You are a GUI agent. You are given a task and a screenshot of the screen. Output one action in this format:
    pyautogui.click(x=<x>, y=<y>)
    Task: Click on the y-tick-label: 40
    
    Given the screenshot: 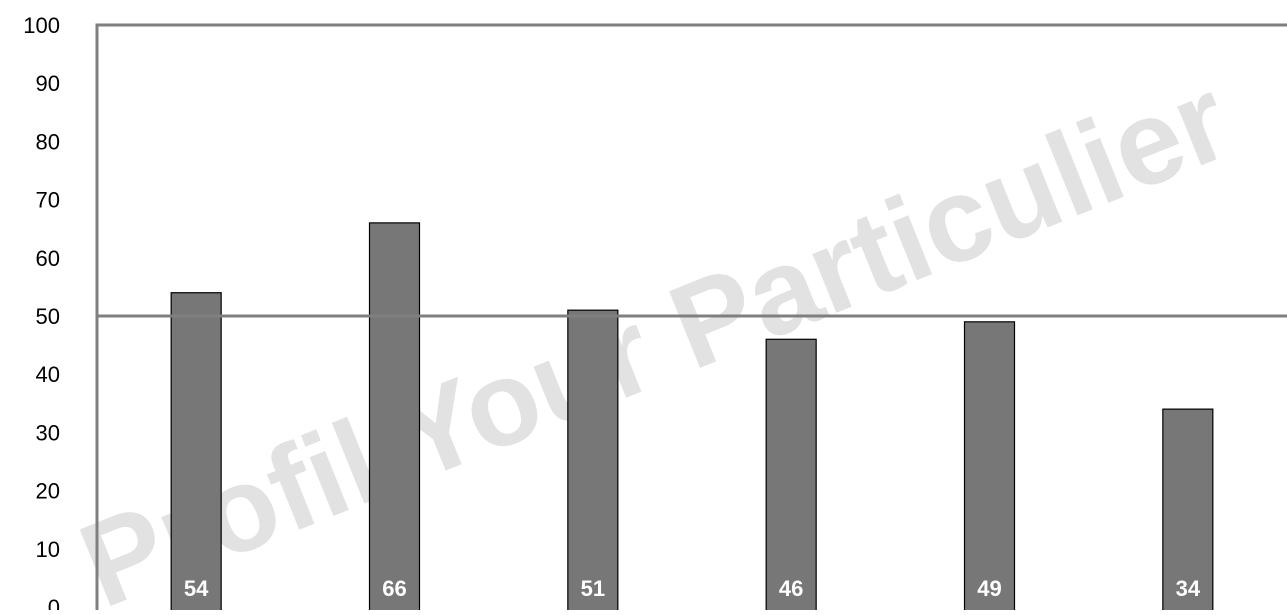 What is the action you would take?
    pyautogui.click(x=48, y=374)
    